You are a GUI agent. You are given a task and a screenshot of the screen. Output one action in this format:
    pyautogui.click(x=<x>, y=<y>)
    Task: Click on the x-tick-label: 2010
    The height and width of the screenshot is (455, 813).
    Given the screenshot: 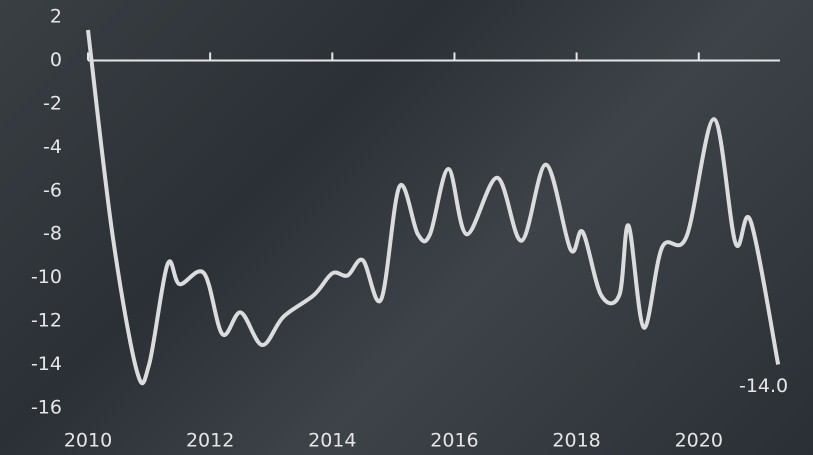 What is the action you would take?
    pyautogui.click(x=88, y=441)
    